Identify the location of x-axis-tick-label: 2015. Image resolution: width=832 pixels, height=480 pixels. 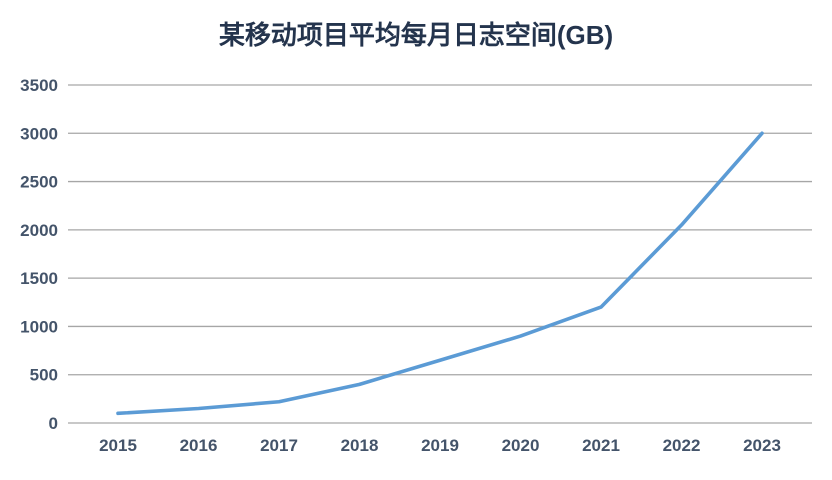
(118, 445).